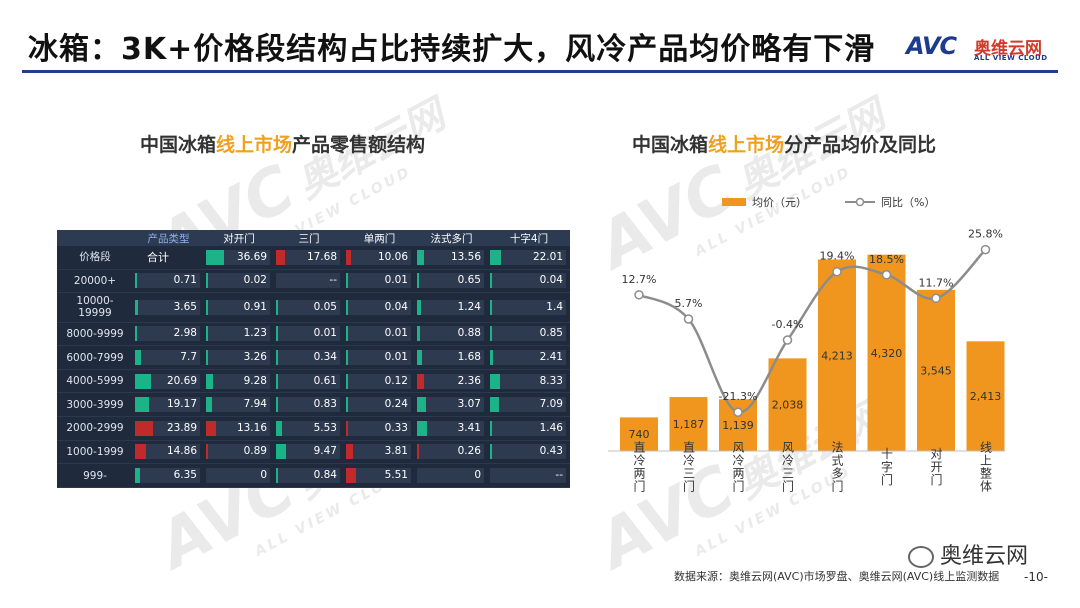 This screenshot has height=608, width=1080. What do you see at coordinates (886, 259) in the screenshot?
I see `yoy-data-label: 18.5%` at bounding box center [886, 259].